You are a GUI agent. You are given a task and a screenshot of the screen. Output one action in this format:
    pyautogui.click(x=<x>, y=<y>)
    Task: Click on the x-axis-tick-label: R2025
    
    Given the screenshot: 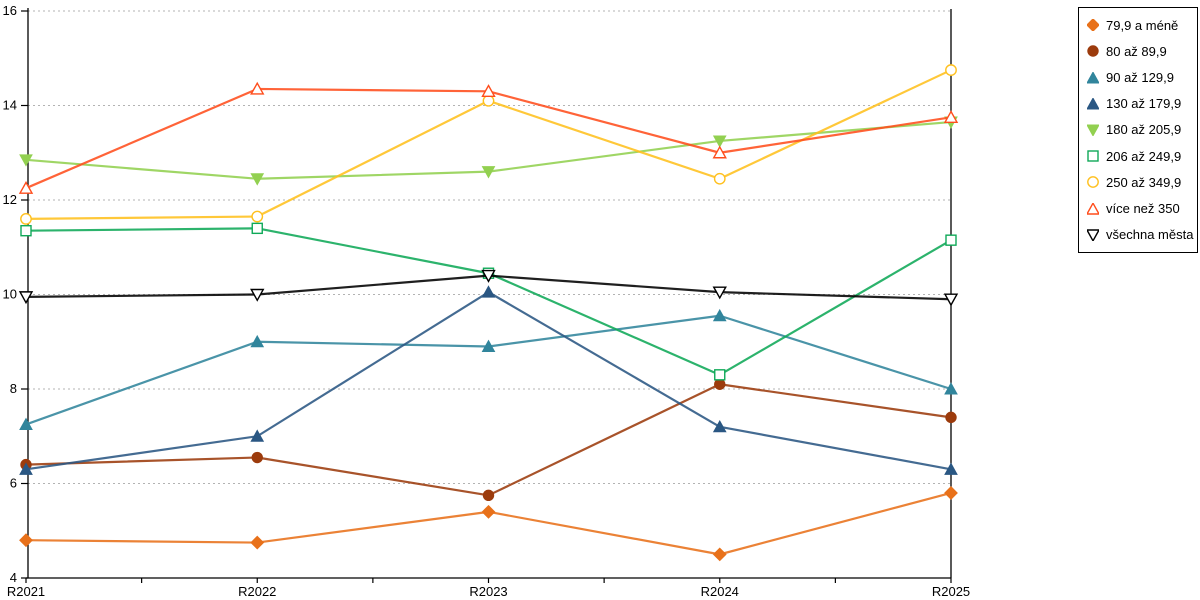 What is the action you would take?
    pyautogui.click(x=951, y=591)
    